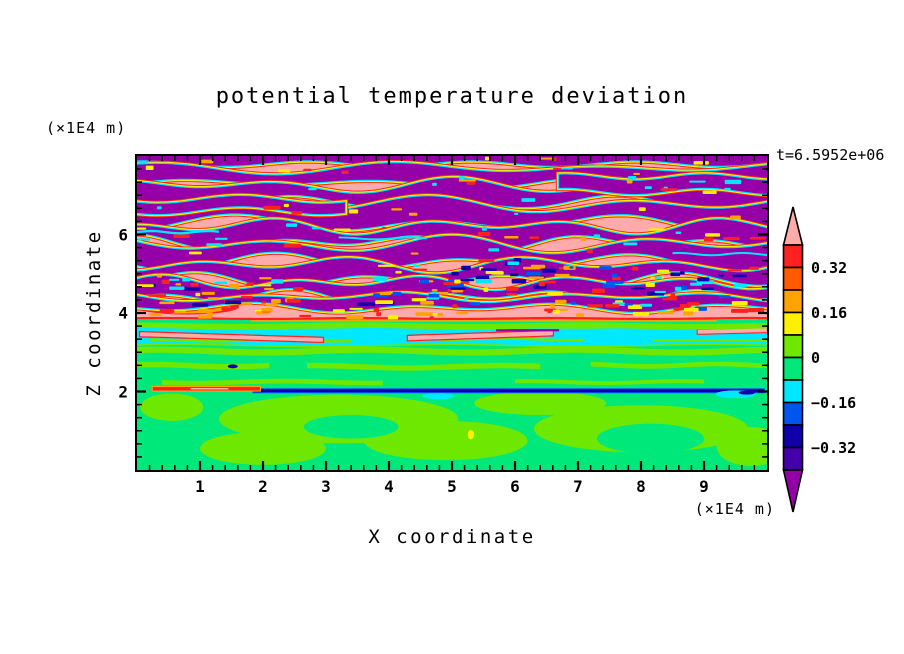 This screenshot has width=904, height=654. I want to click on plot-title: potential temperature deviation, so click(452, 96).